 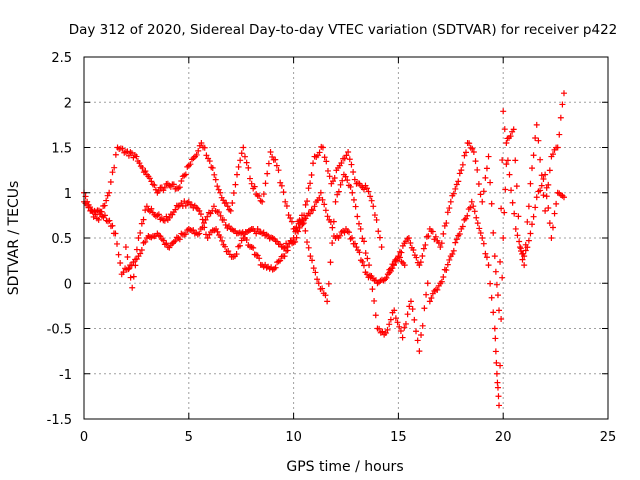 What do you see at coordinates (293, 437) in the screenshot?
I see `x-tick-label: 10` at bounding box center [293, 437].